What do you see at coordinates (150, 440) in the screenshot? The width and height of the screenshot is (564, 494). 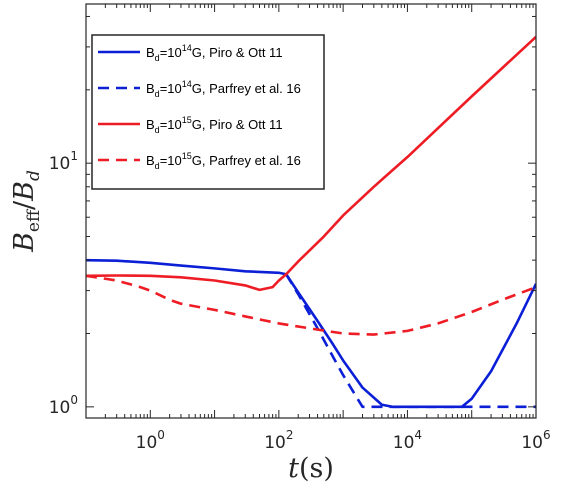 I see `x-tick-label-1: 10⁰` at bounding box center [150, 440].